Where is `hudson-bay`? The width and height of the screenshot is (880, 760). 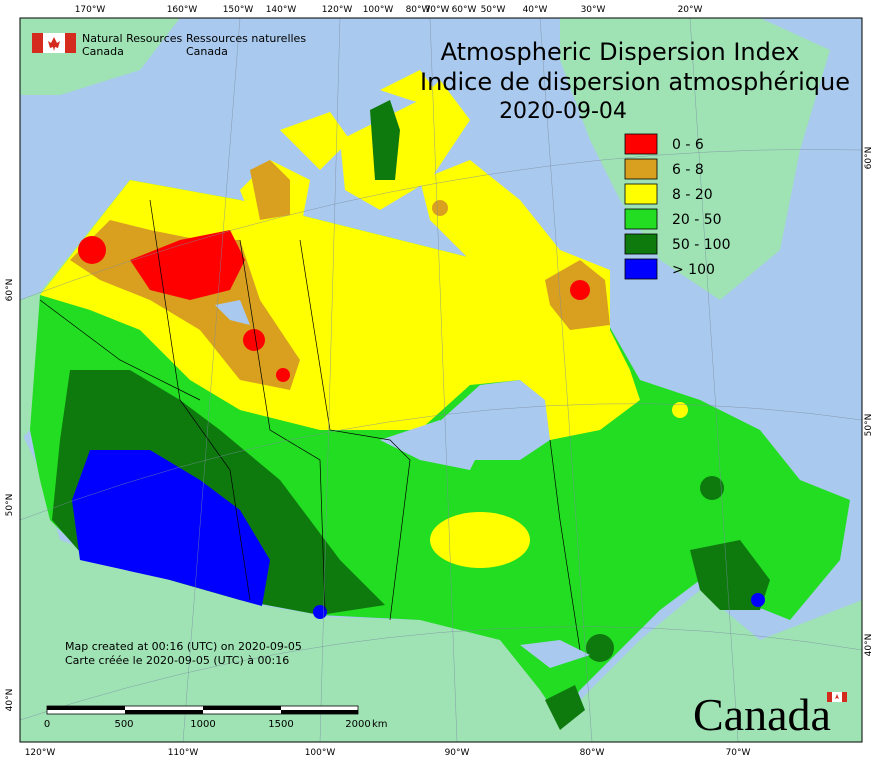 hudson-bay is located at coordinates (490, 420).